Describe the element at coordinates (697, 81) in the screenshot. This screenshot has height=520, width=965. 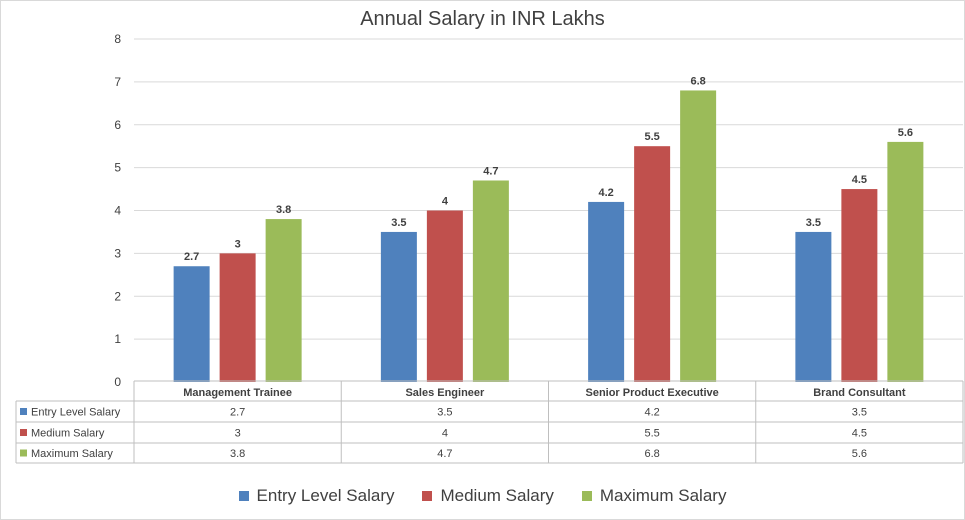
I see `data-label: 6.8` at that location.